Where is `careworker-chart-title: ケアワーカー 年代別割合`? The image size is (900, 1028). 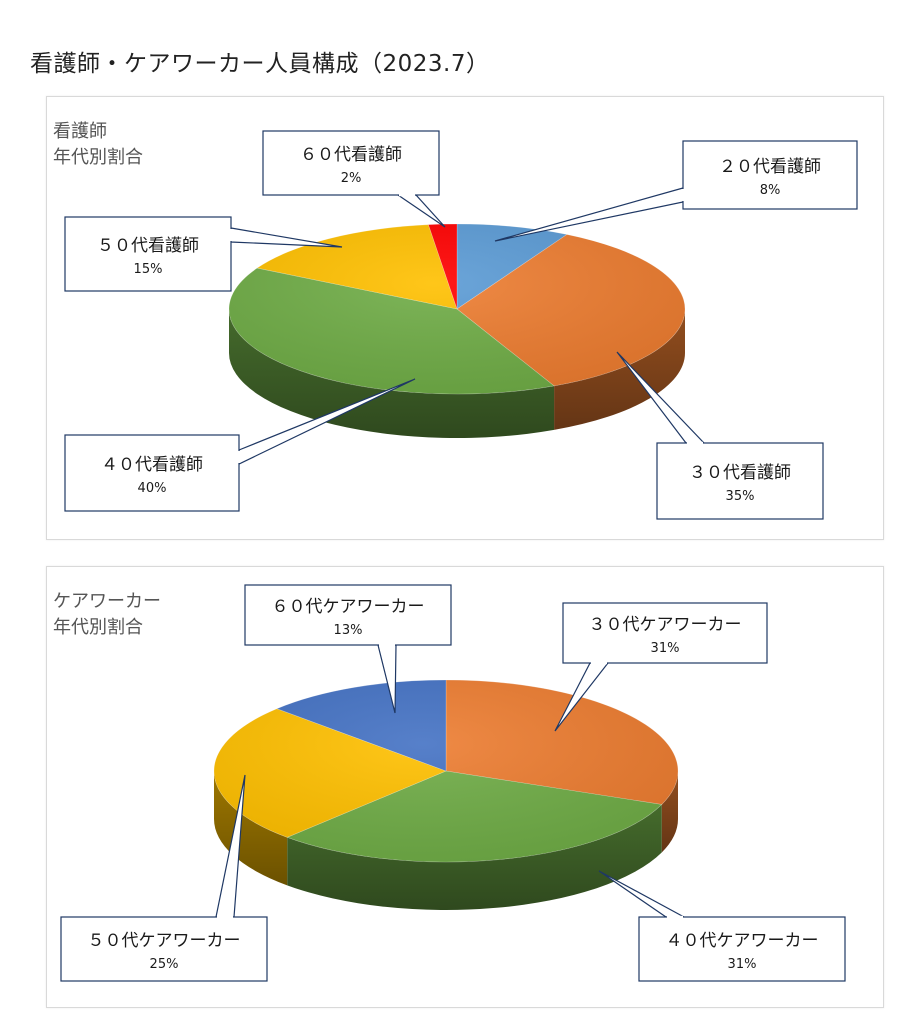
careworker-chart-title: ケアワーカー 年代別割合 is located at coordinates (107, 615).